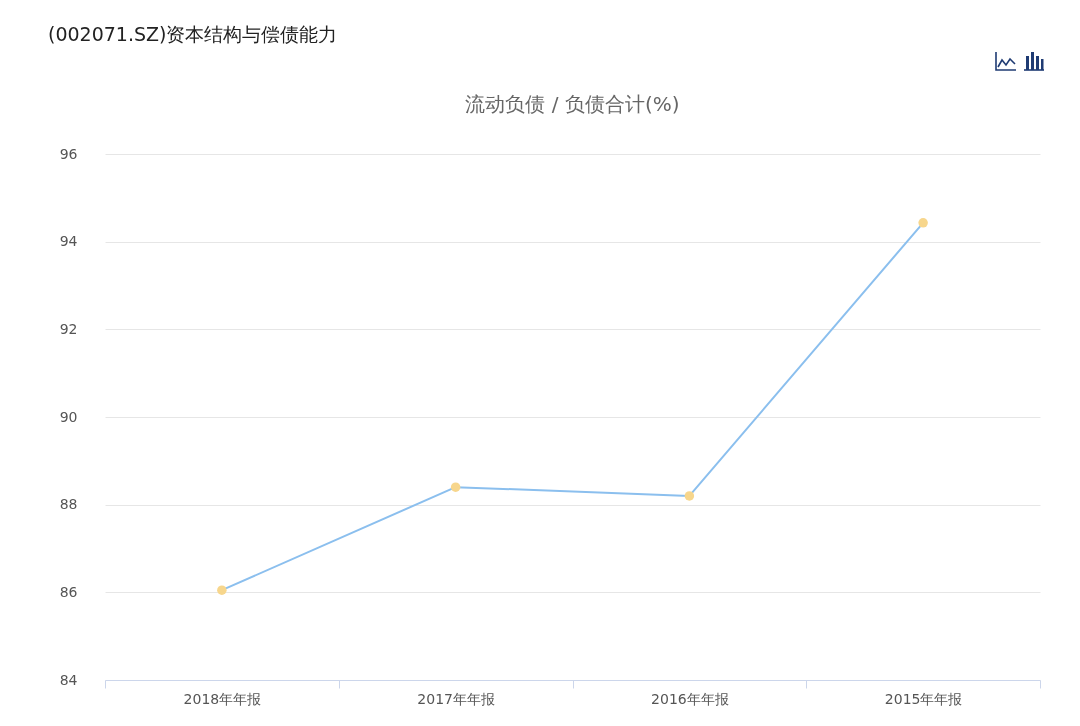 The image size is (1080, 726). I want to click on y-tick-label: 84, so click(68, 679).